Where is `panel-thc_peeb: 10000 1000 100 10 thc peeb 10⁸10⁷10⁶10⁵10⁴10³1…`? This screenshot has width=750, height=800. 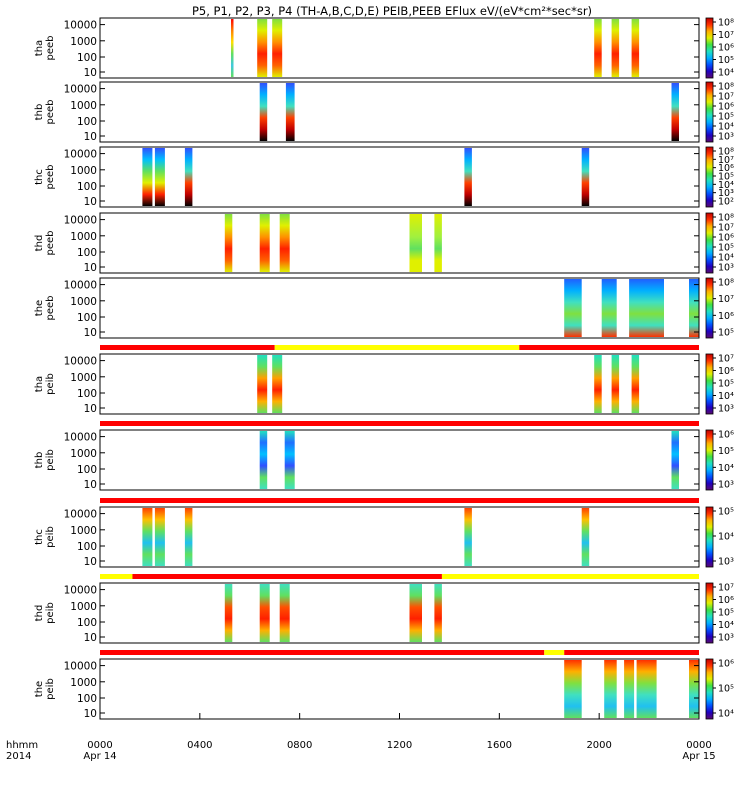 panel-thc_peeb: 10000 1000 100 10 thc peeb 10⁸10⁷10⁶10⁵10⁴10³1… is located at coordinates (384, 177).